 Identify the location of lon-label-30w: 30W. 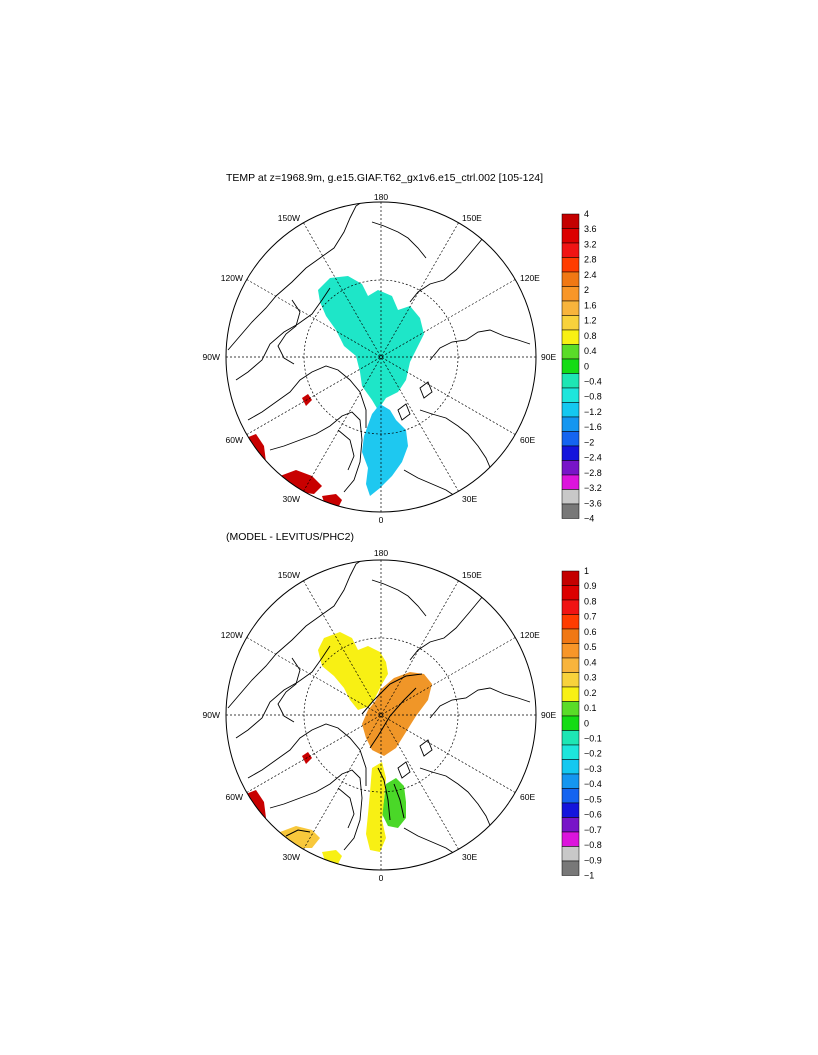
(291, 499).